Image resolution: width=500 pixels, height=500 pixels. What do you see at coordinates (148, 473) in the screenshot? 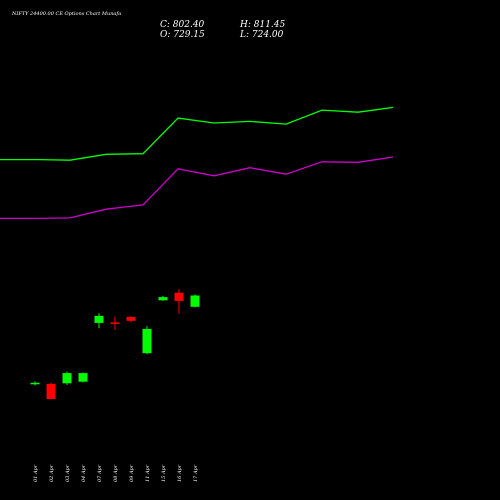
I see `x-tick-label: 11 Apr` at bounding box center [148, 473].